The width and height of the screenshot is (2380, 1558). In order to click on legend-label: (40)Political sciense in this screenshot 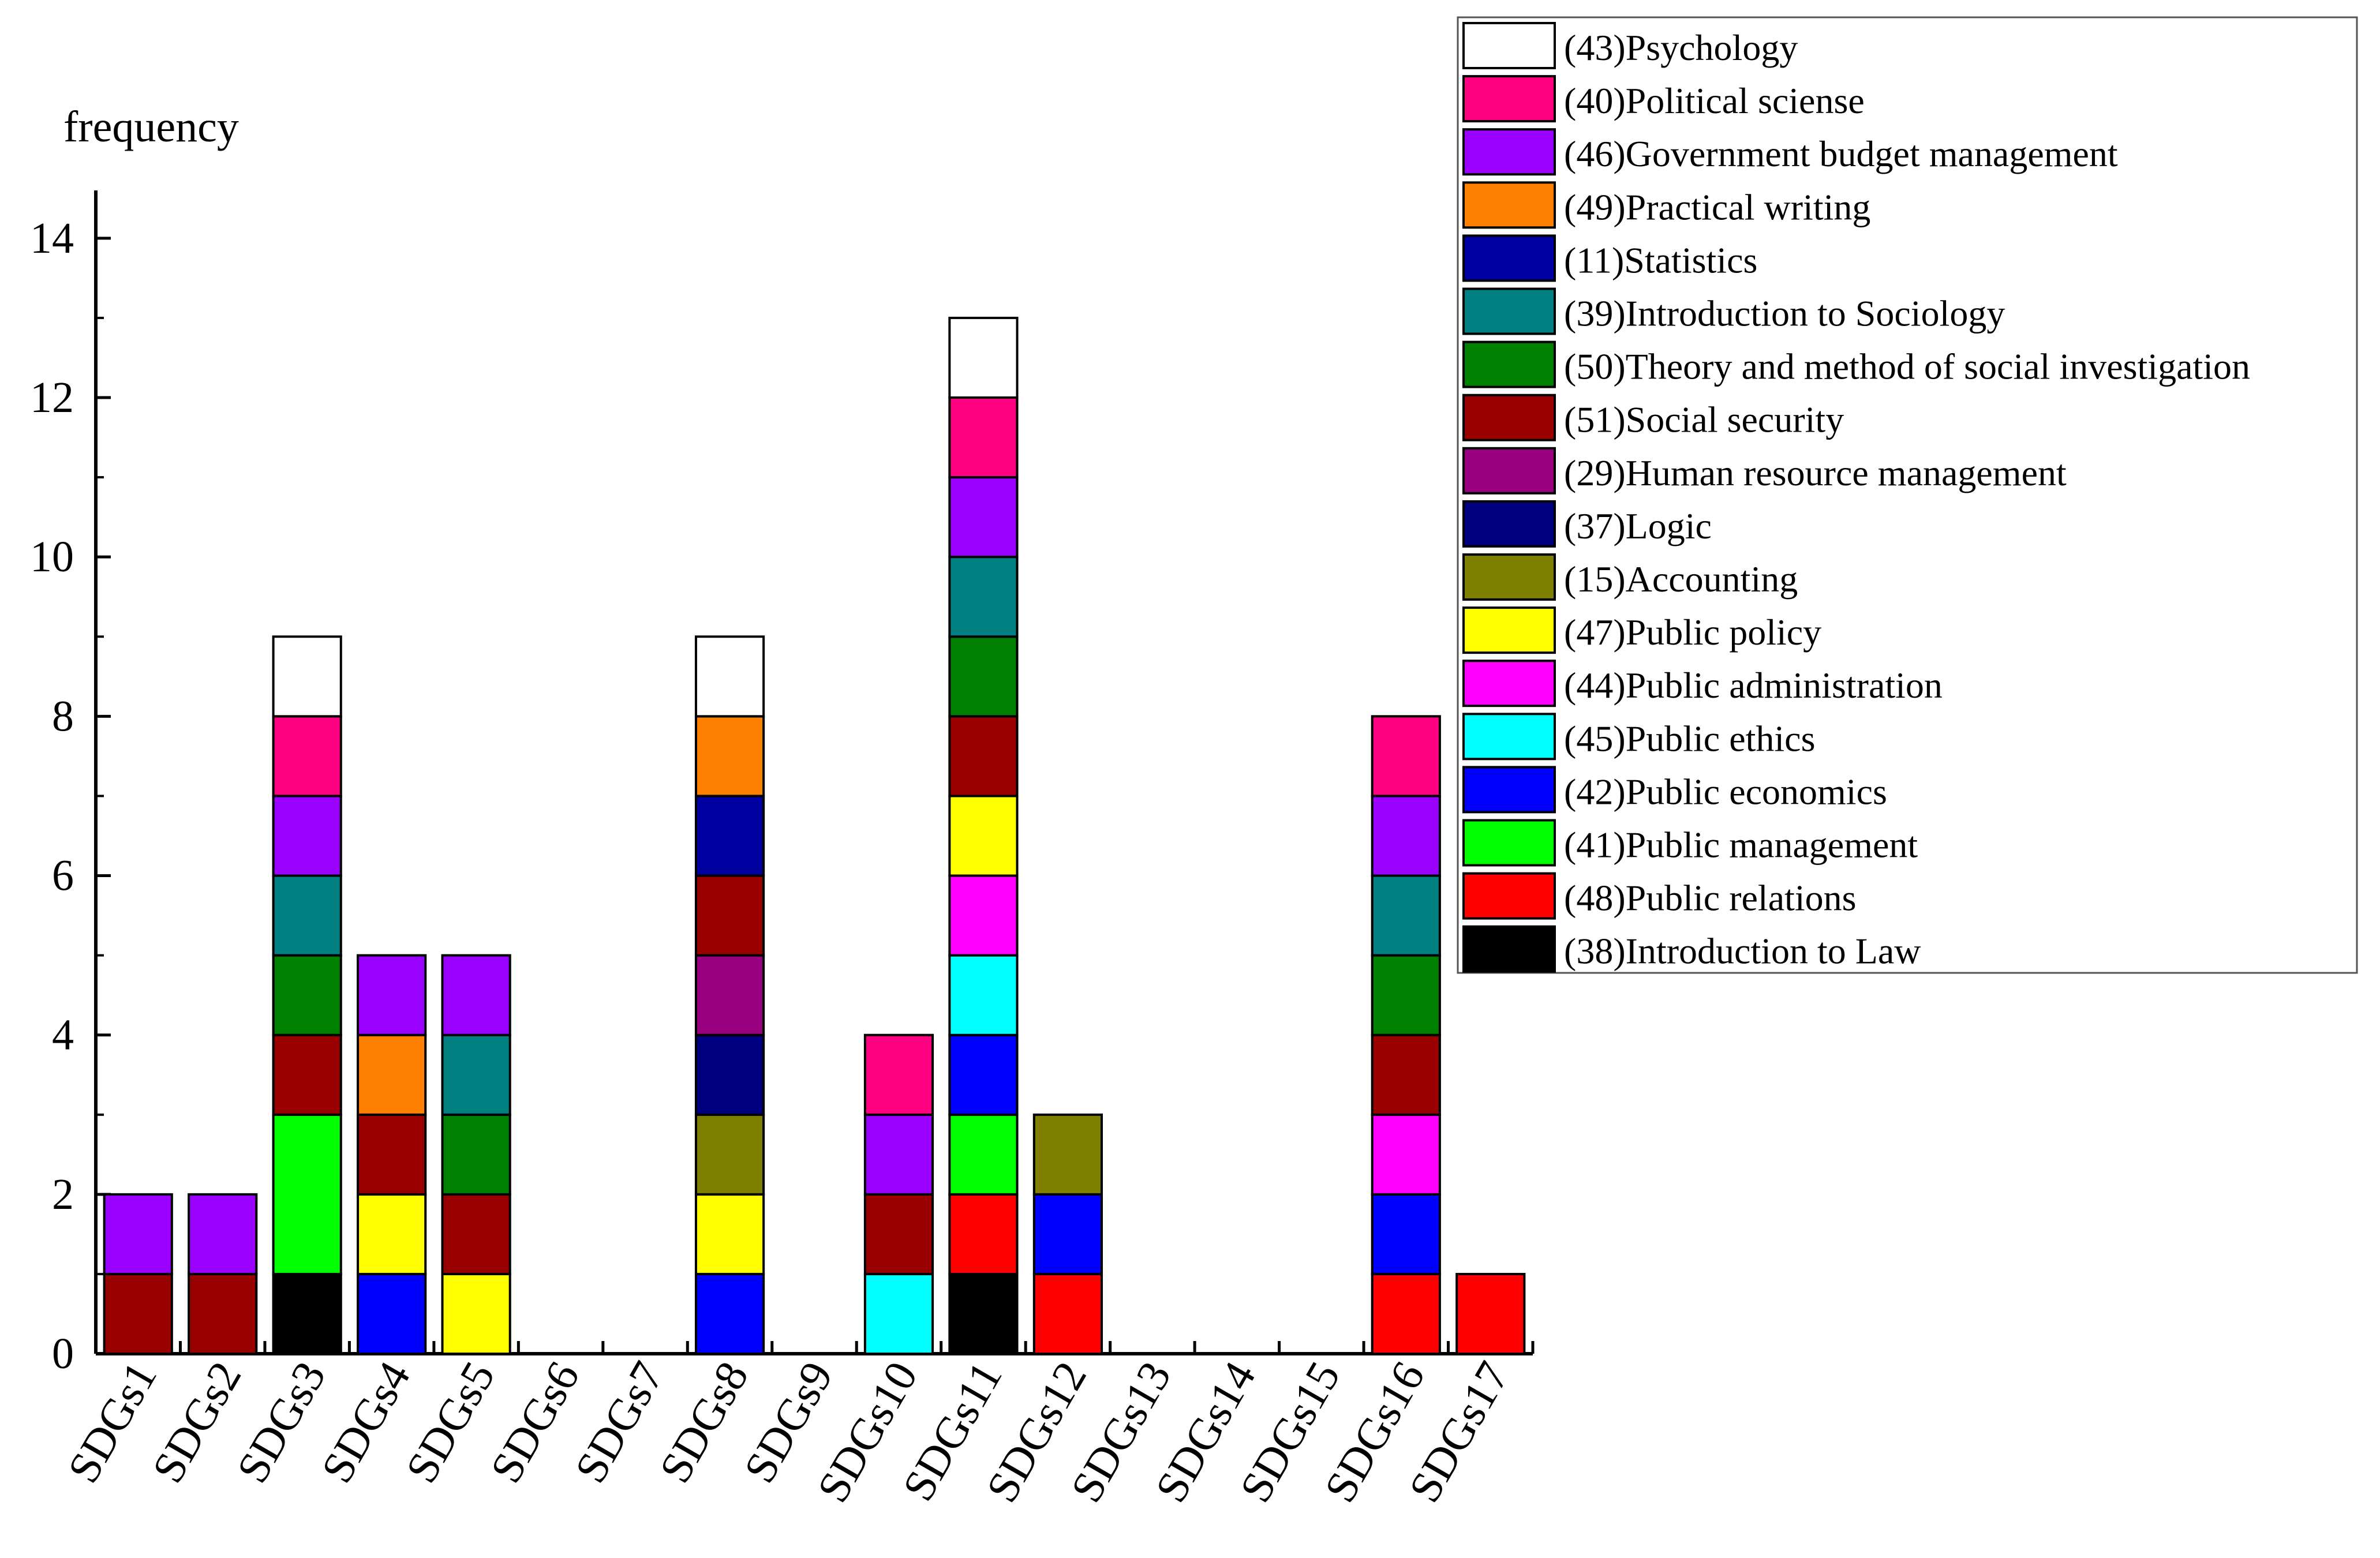, I will do `click(1714, 100)`.